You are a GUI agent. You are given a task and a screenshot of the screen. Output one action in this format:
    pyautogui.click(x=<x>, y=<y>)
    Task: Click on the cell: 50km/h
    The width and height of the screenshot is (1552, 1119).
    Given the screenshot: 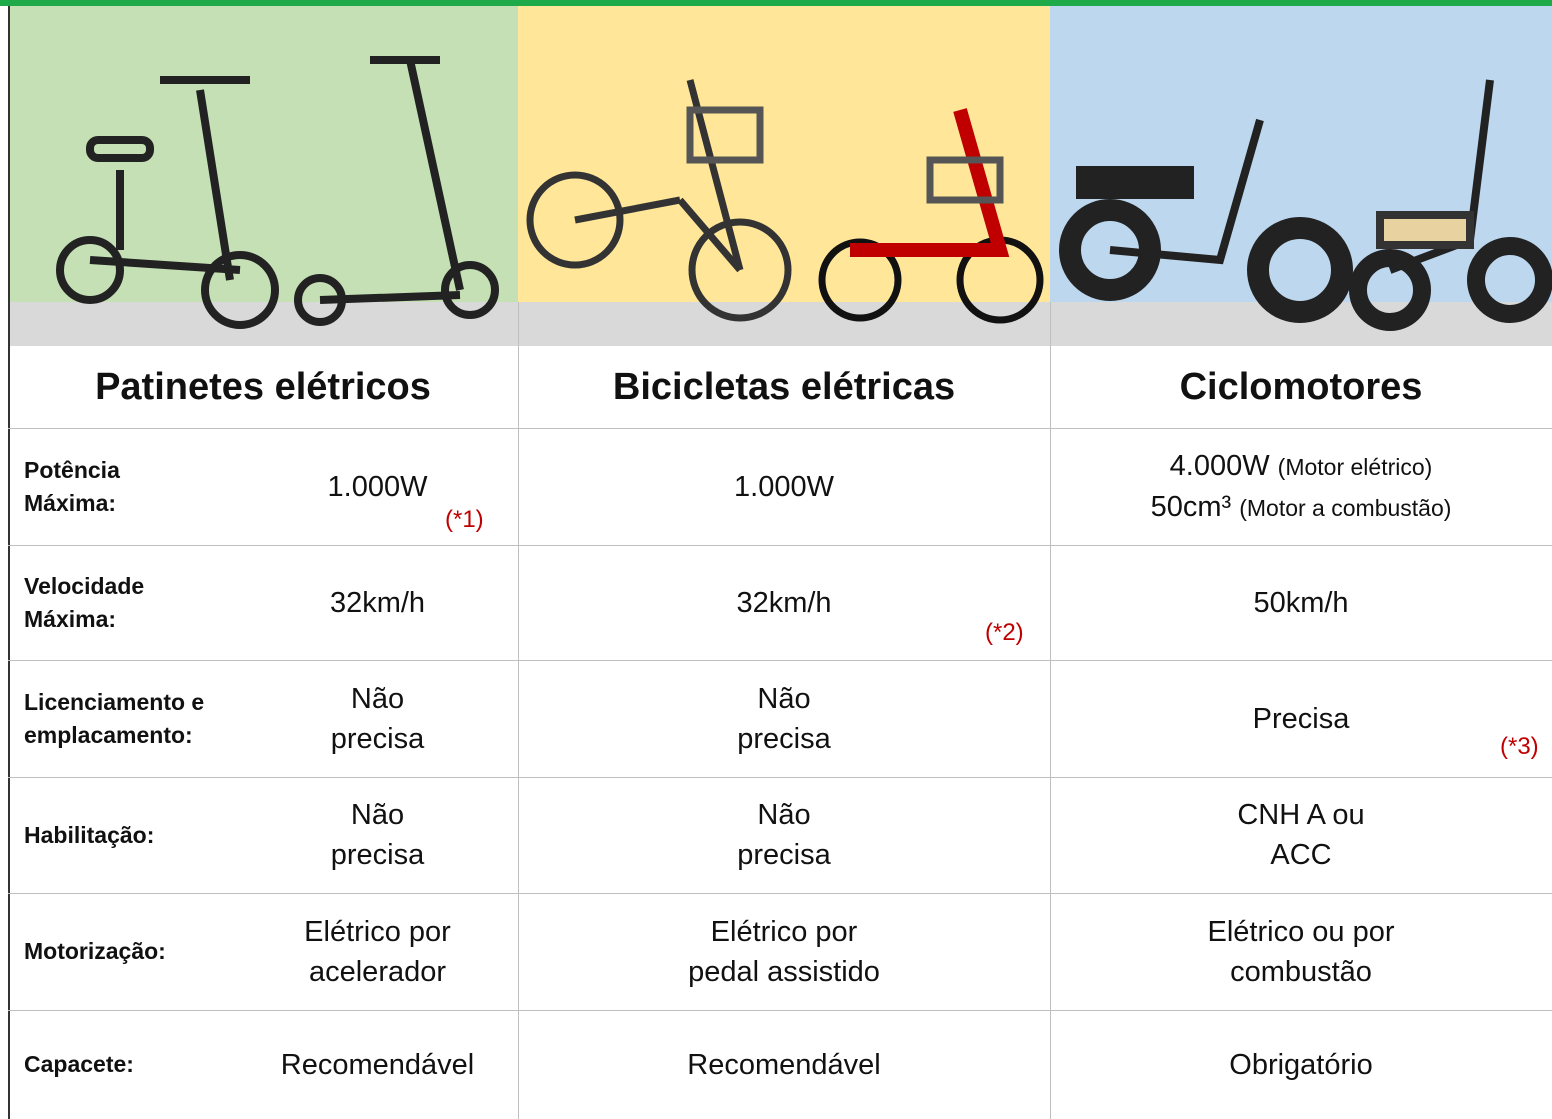 What is the action you would take?
    pyautogui.click(x=1301, y=602)
    